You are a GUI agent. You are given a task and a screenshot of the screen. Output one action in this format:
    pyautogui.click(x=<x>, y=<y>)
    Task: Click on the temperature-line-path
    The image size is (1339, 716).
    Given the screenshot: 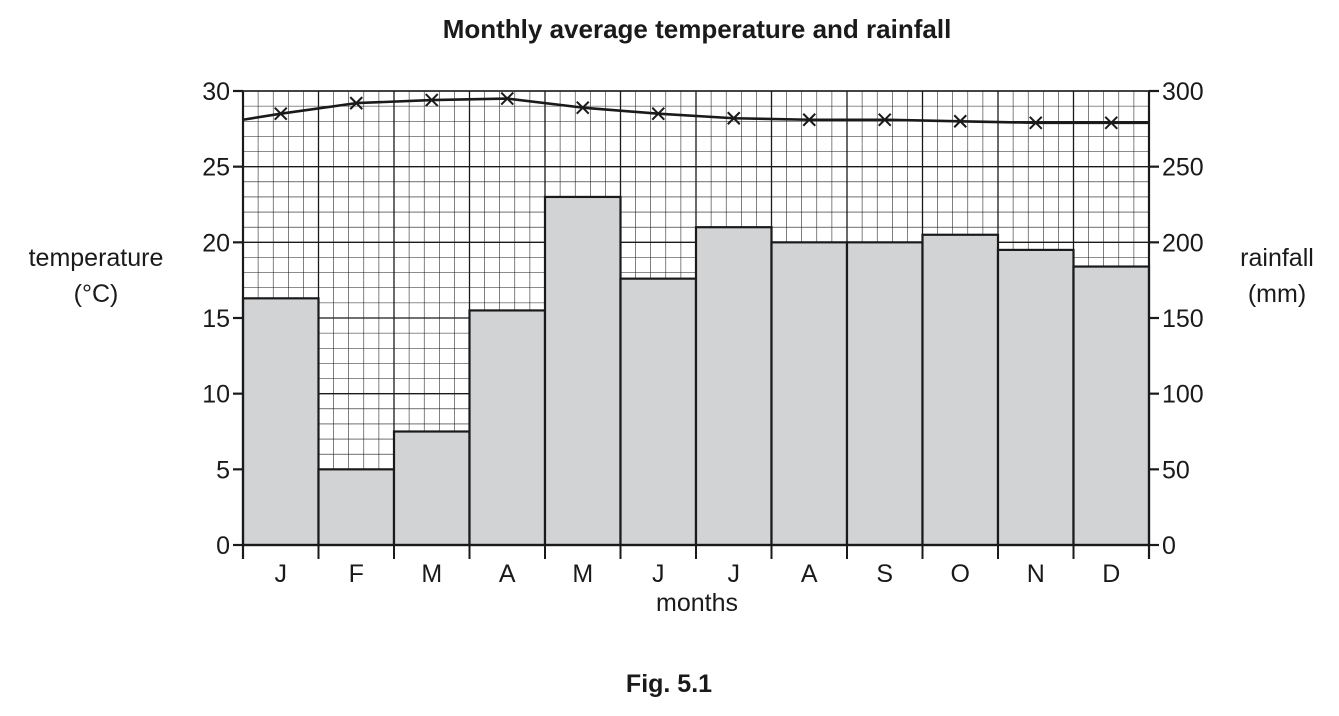 What is the action you would take?
    pyautogui.click(x=695, y=111)
    